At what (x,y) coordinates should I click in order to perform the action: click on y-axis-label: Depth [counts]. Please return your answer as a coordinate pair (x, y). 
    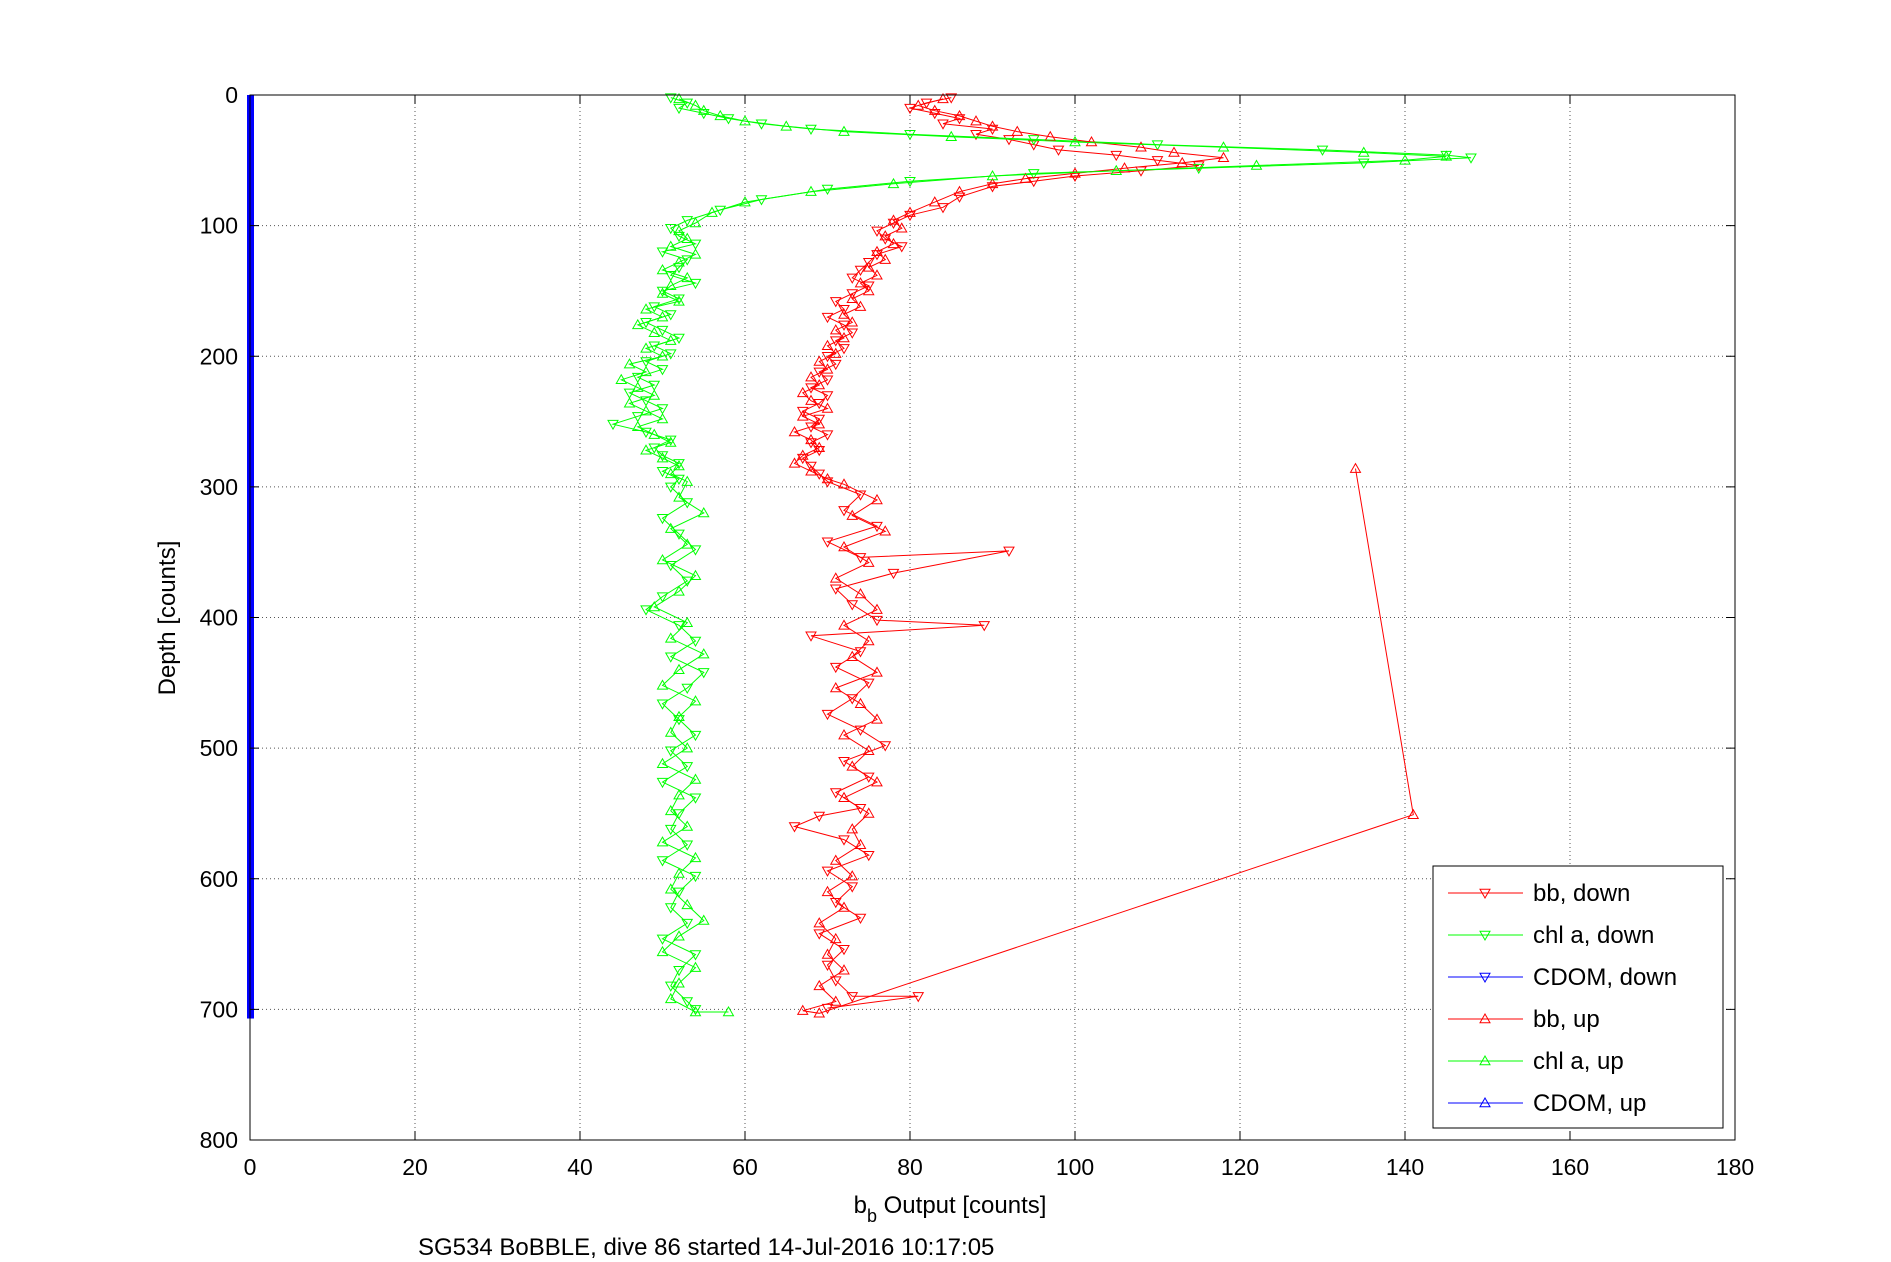
    Looking at the image, I should click on (167, 618).